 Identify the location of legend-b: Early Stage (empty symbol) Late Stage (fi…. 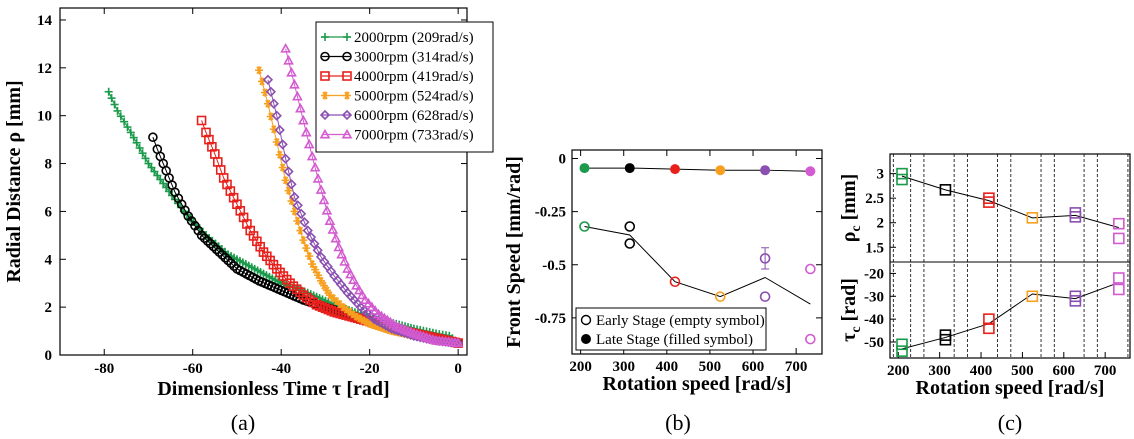
(671, 329).